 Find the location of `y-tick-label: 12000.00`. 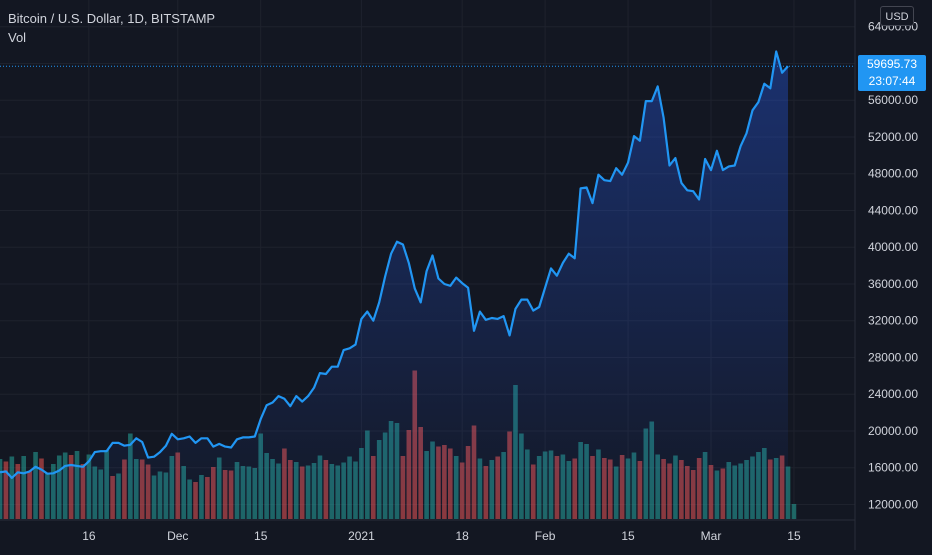

y-tick-label: 12000.00 is located at coordinates (893, 505).